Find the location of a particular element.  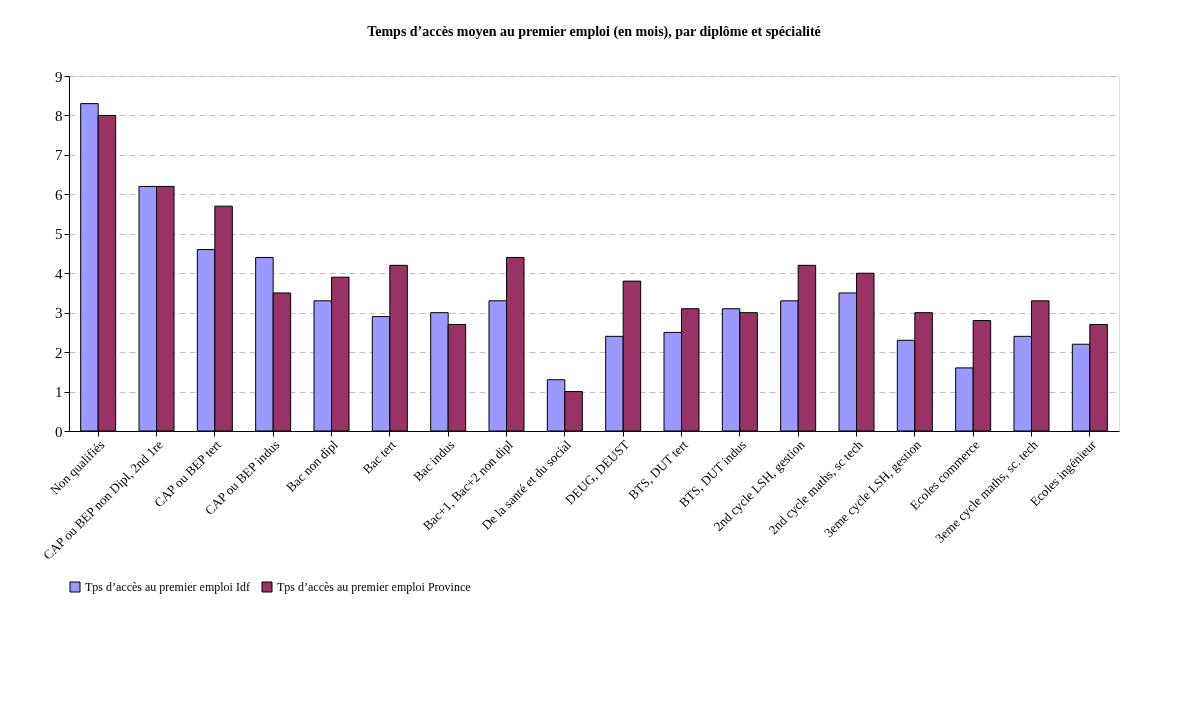

y-tick-label: 4 is located at coordinates (59, 273).